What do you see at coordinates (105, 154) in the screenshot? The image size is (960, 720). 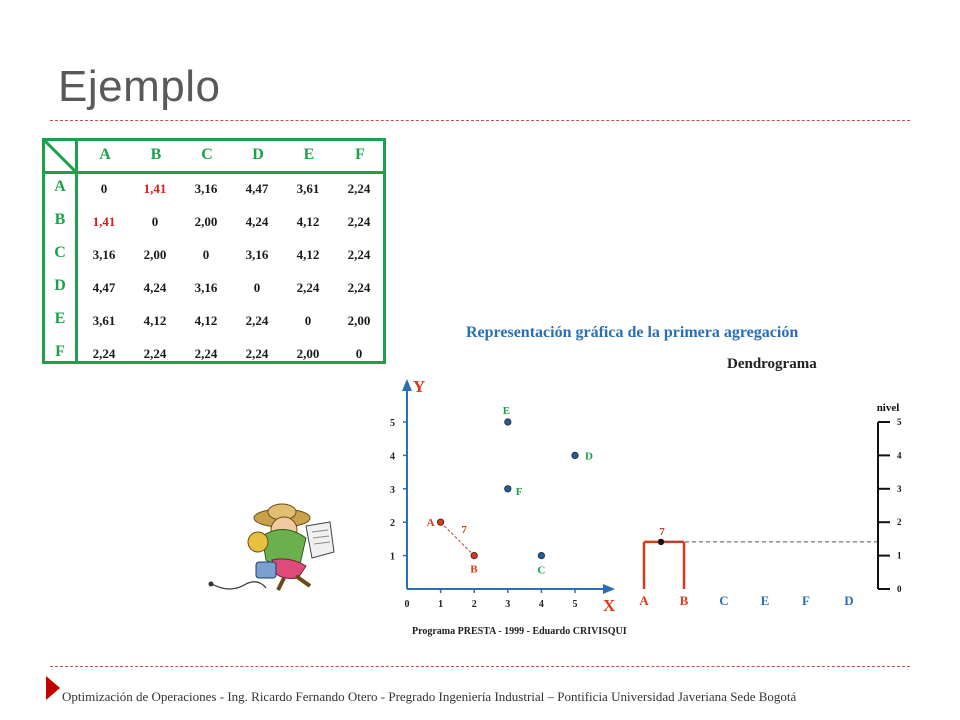 I see `matrix-col-header: A` at bounding box center [105, 154].